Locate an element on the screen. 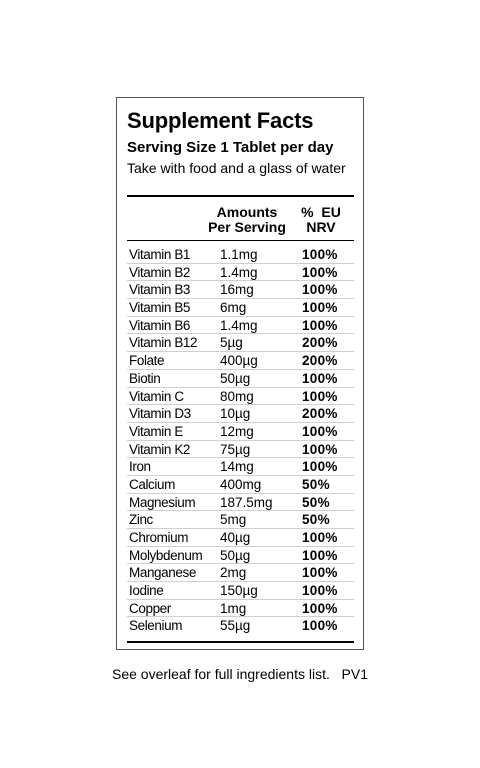 The height and width of the screenshot is (768, 480). table-row: Magnesium 187.5mg 50% is located at coordinates (240, 503).